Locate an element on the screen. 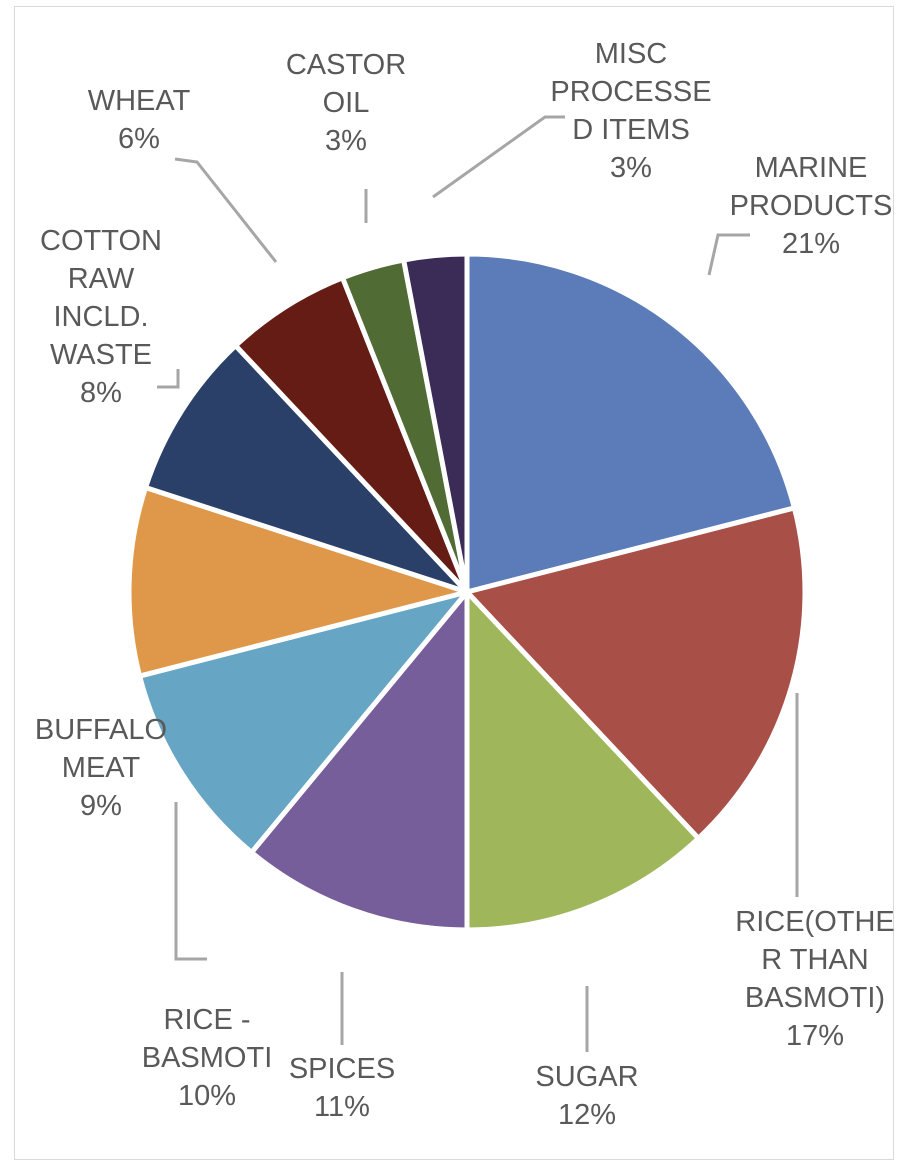  data-label-rice-othe-r-than-basmoti: RICE(OTHE R THAN BASMOTI) 17% is located at coordinates (815, 979).